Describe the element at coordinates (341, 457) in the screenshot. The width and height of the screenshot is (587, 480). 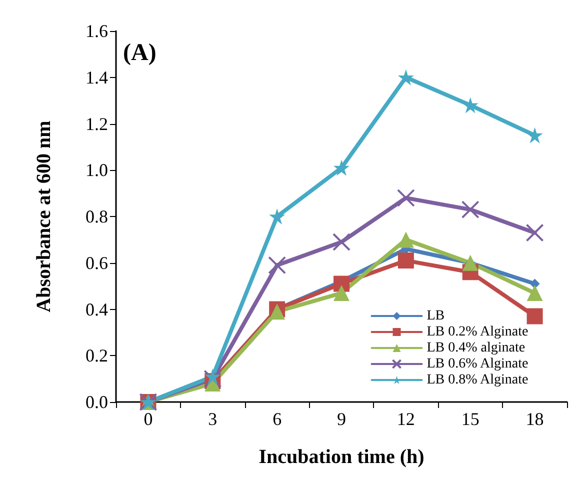
I see `x-axis-title: Incubation time (h)` at that location.